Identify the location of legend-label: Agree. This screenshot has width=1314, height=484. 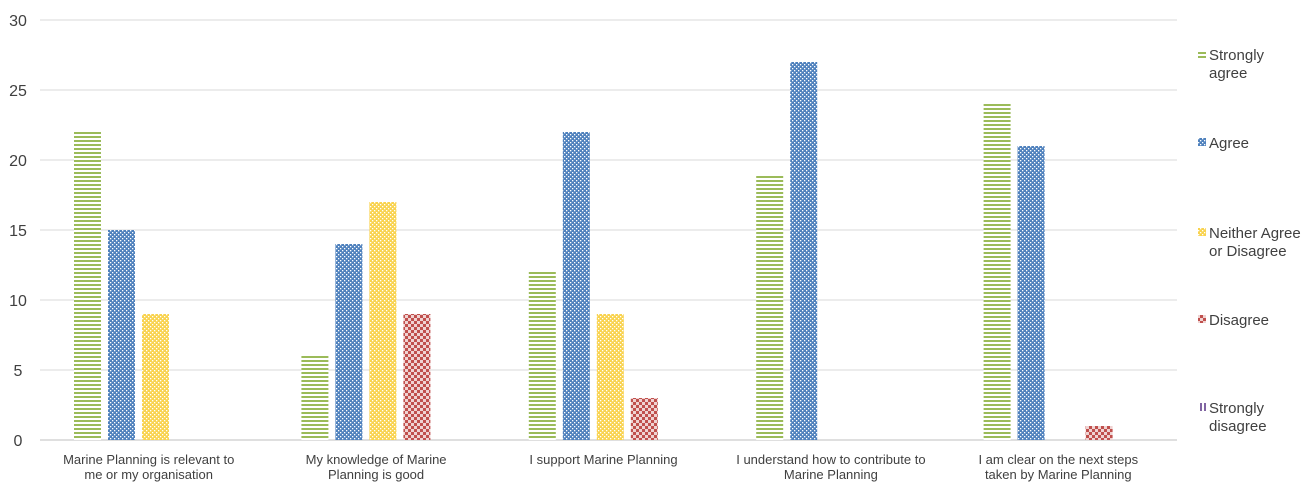
(1229, 143).